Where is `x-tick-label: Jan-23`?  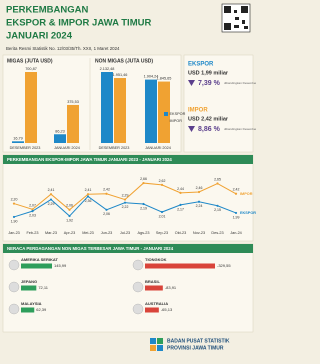 x-tick-label: Jan-23 is located at coordinates (14, 233).